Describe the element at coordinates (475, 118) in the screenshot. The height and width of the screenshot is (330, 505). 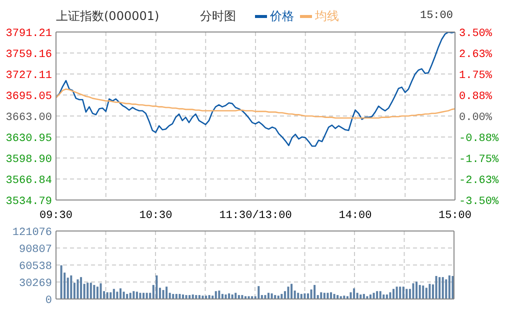
I see `y2-tick-label: 0.00%` at that location.